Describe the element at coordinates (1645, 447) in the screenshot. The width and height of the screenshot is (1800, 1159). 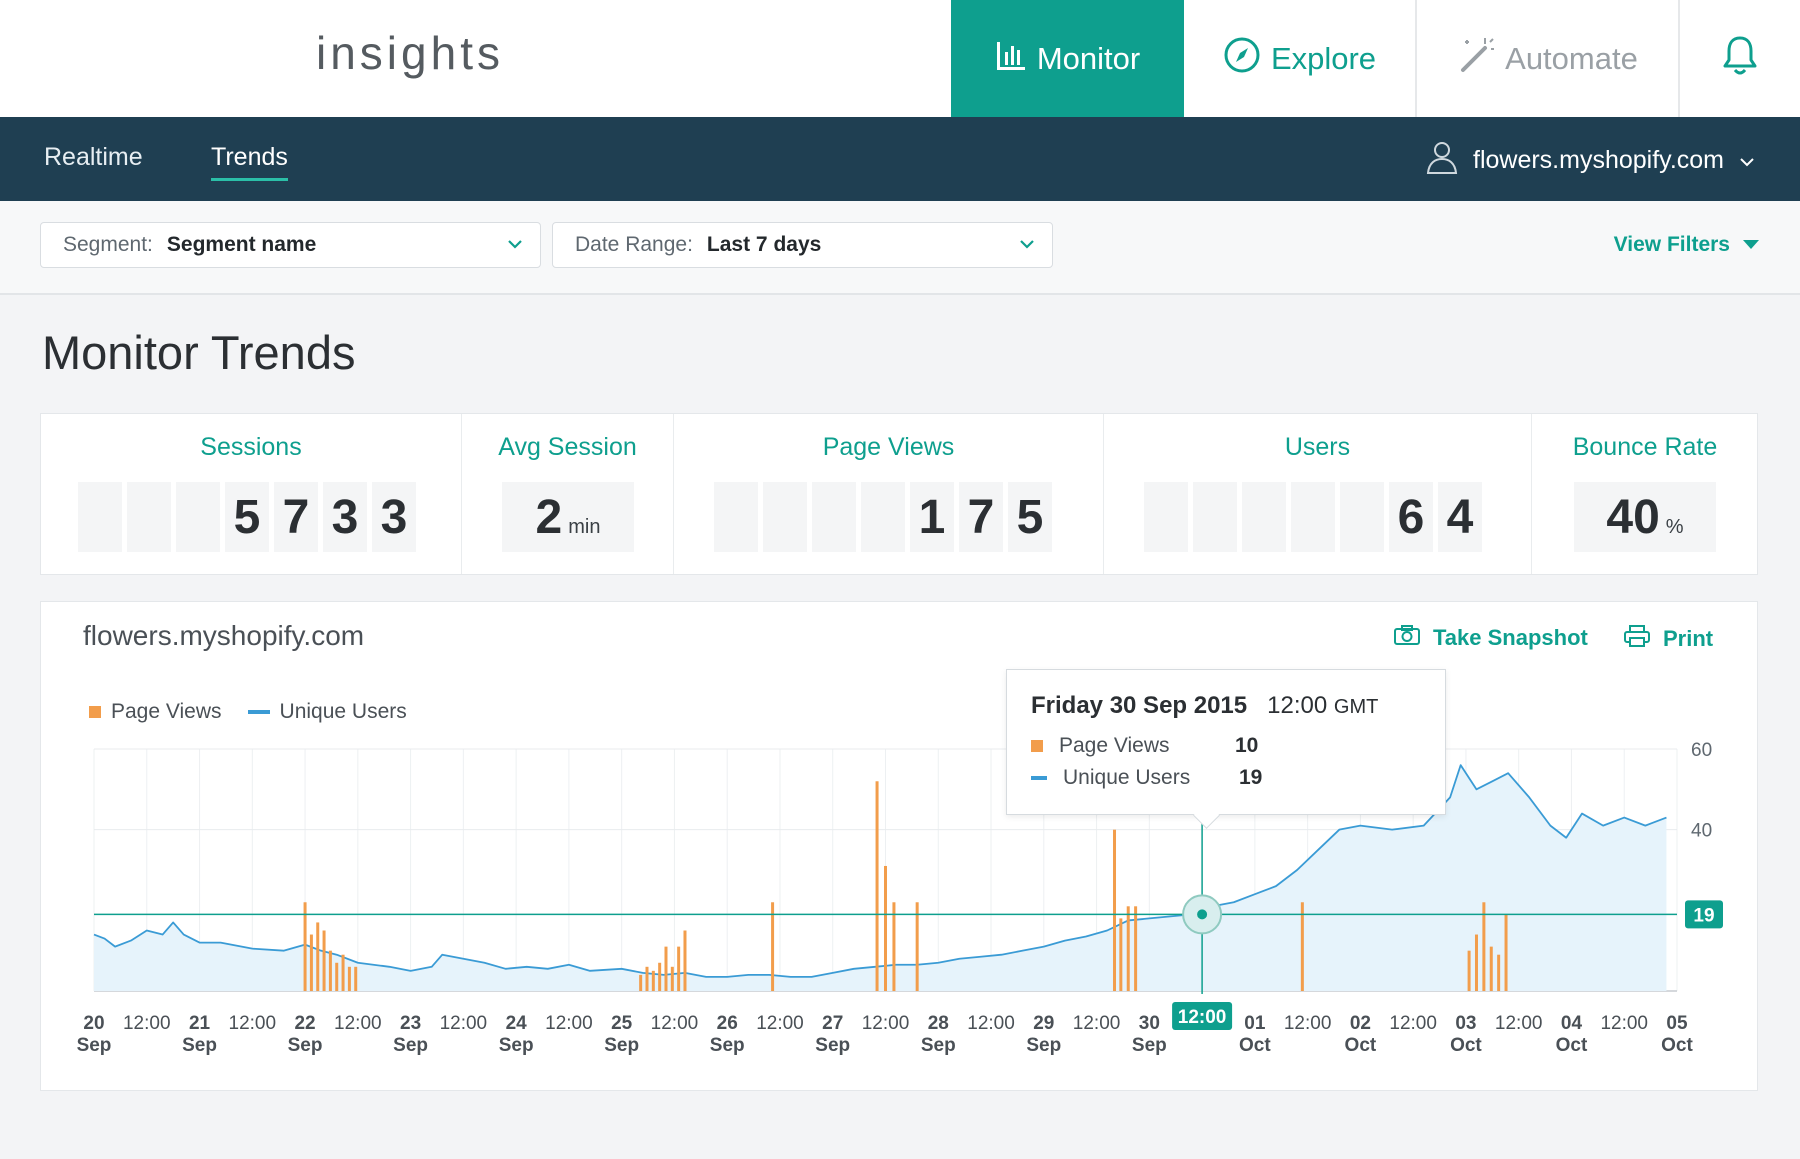
I see `metric-title: Bounce Rate` at that location.